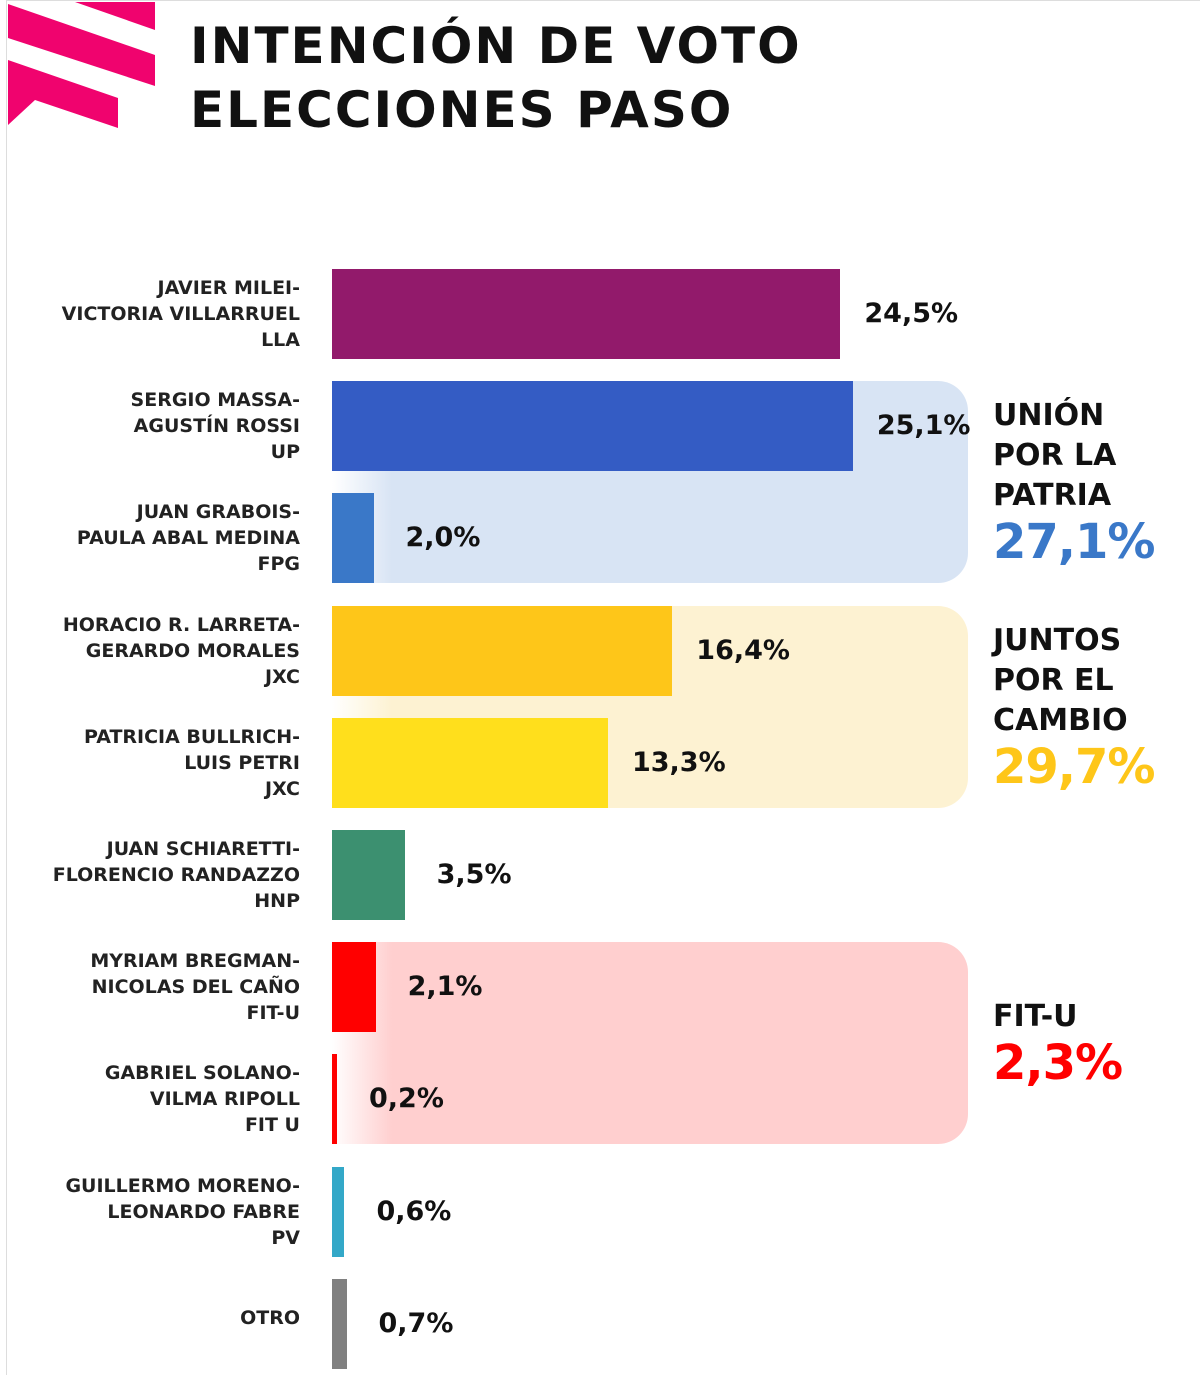 Image resolution: width=1200 pixels, height=1375 pixels. Describe the element at coordinates (192, 650) in the screenshot. I see `candidate-label-line: GERARDO MORALES` at that location.